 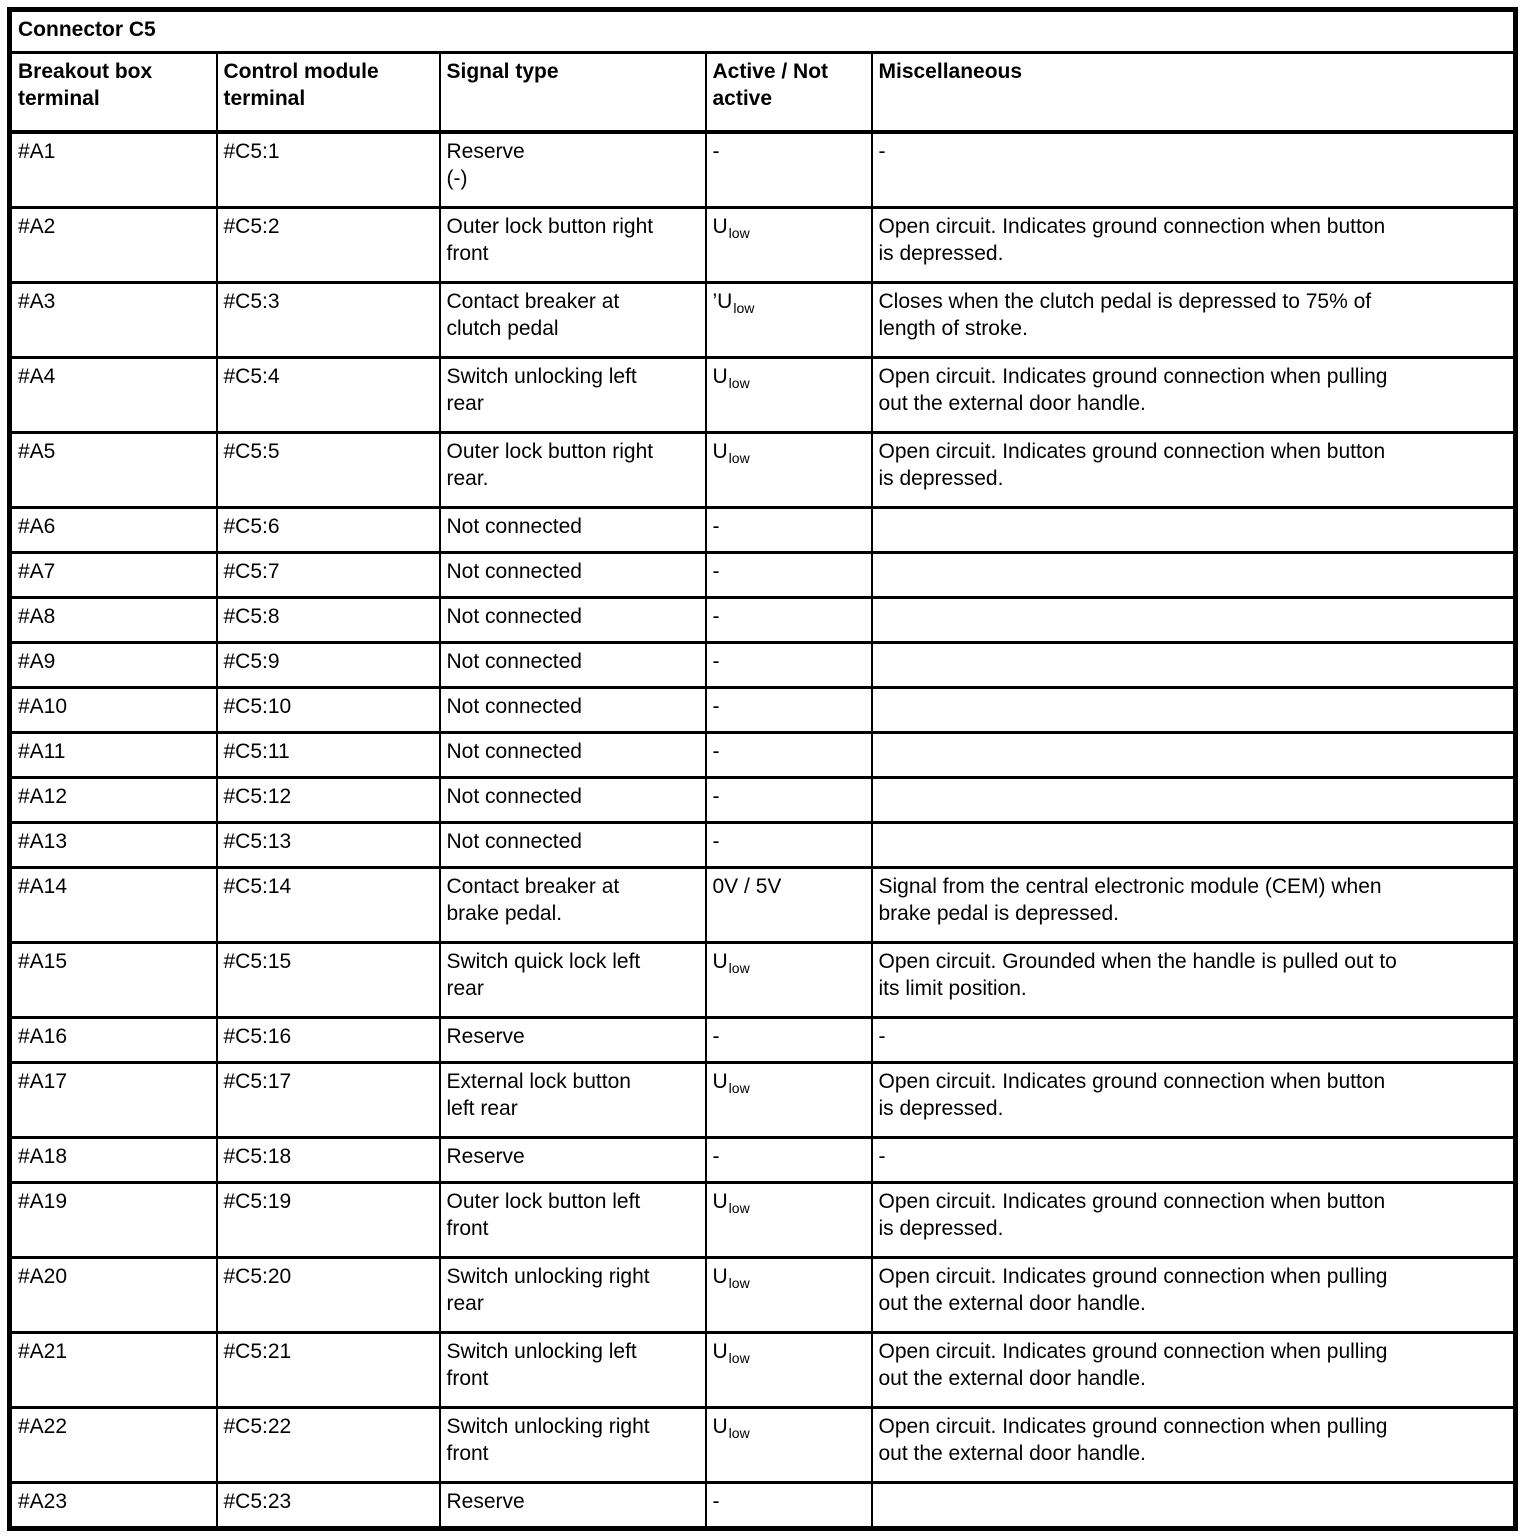 What do you see at coordinates (328, 170) in the screenshot?
I see `module-terminal-cell: #C5:1` at bounding box center [328, 170].